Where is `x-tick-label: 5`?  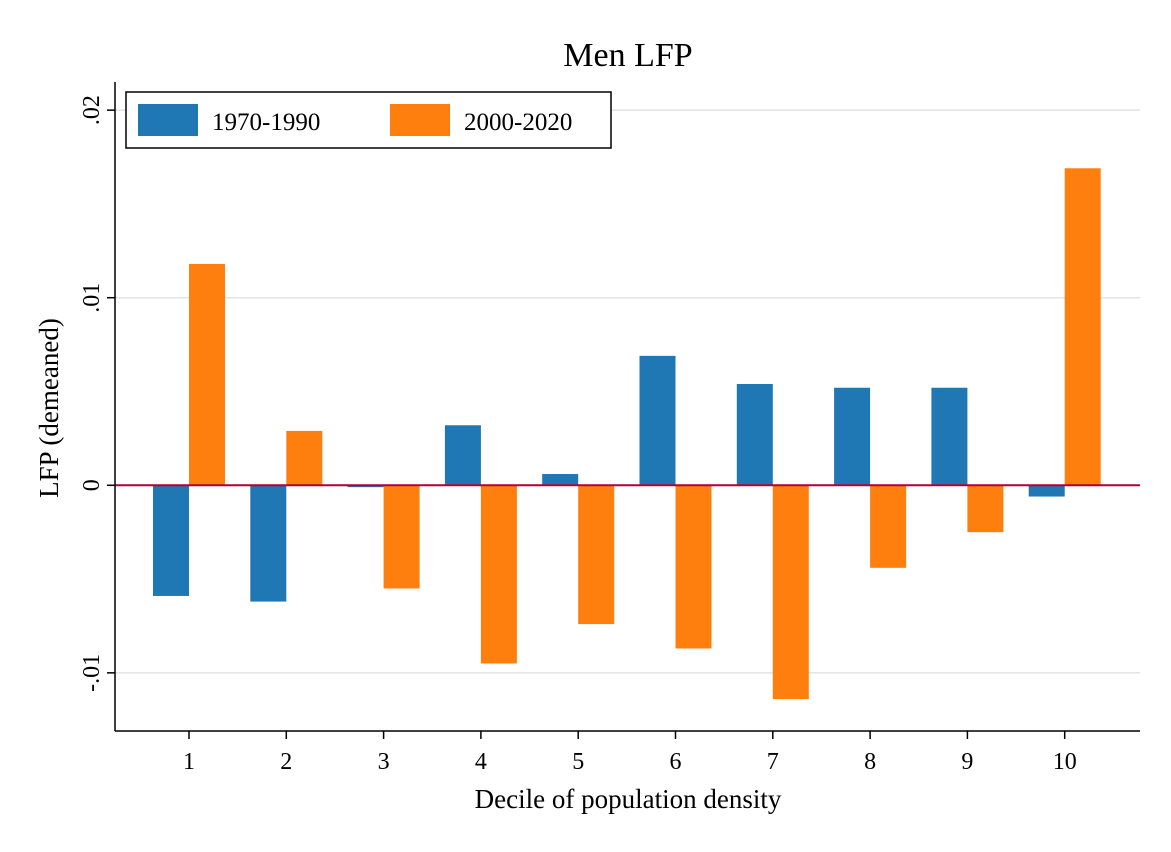
x-tick-label: 5 is located at coordinates (578, 762).